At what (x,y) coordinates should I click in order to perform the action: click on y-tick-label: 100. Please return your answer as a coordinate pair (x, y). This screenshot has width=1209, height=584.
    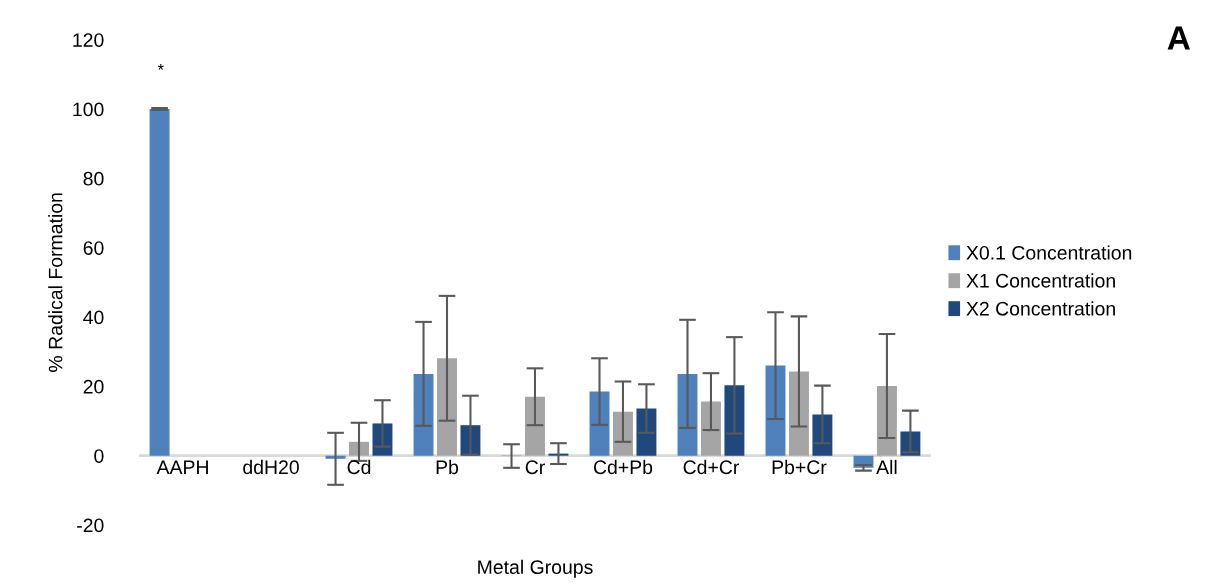
    Looking at the image, I should click on (88, 109).